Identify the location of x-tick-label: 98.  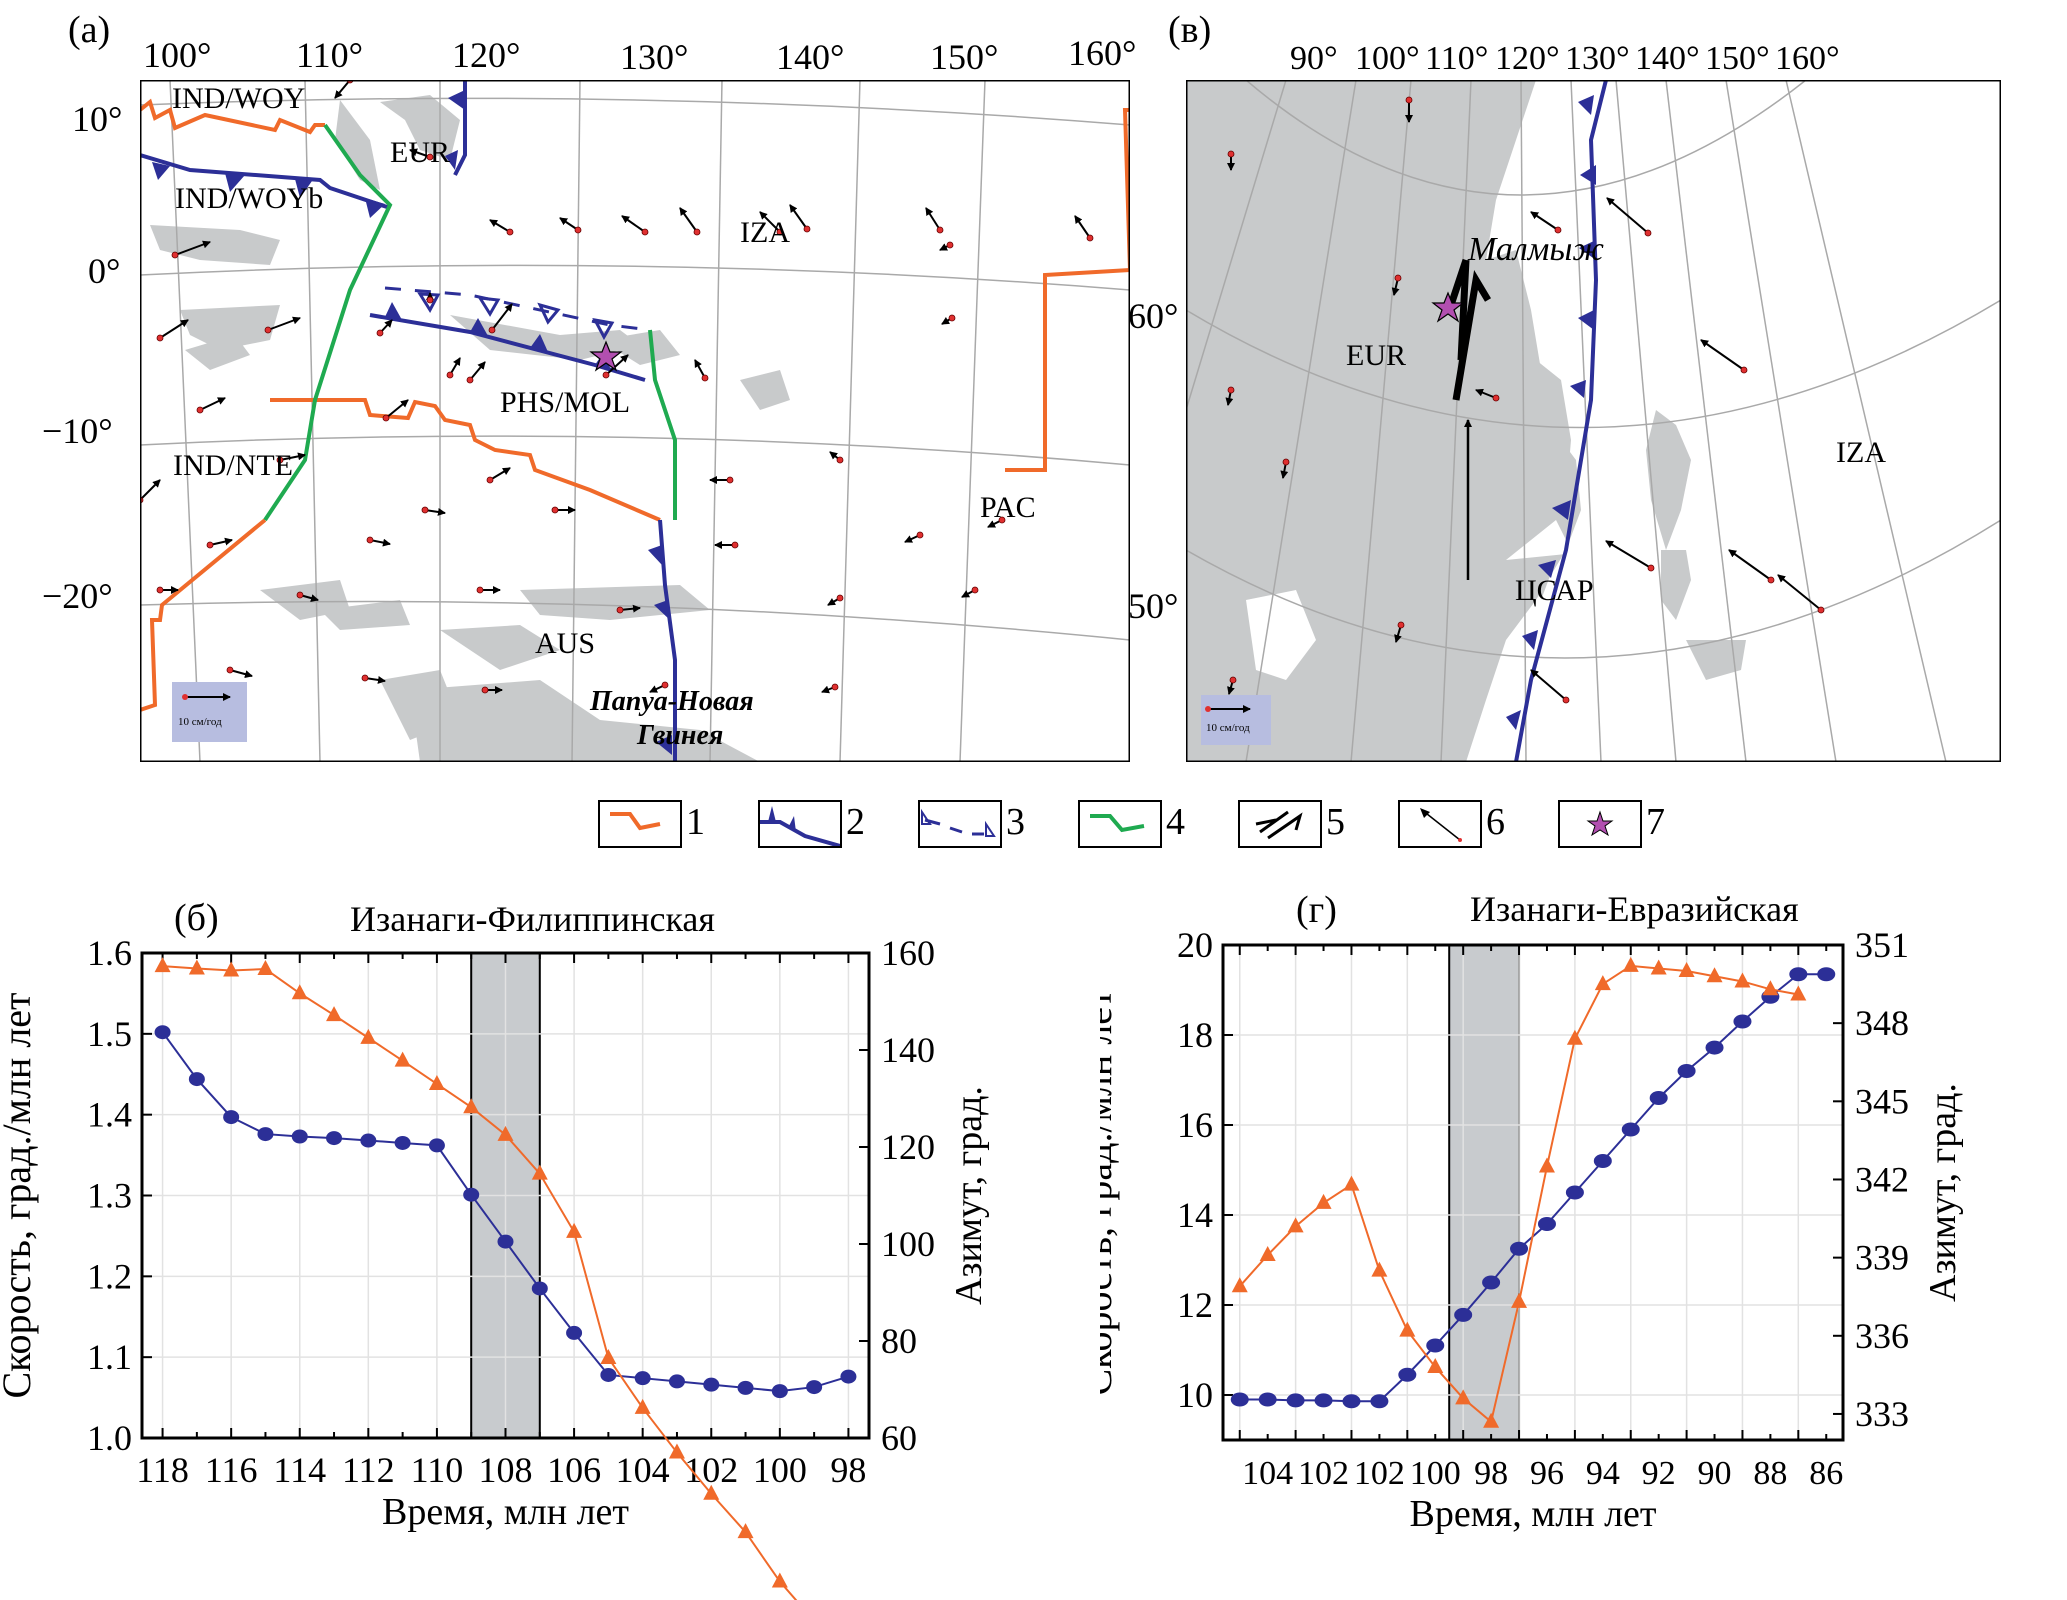
(848, 1470).